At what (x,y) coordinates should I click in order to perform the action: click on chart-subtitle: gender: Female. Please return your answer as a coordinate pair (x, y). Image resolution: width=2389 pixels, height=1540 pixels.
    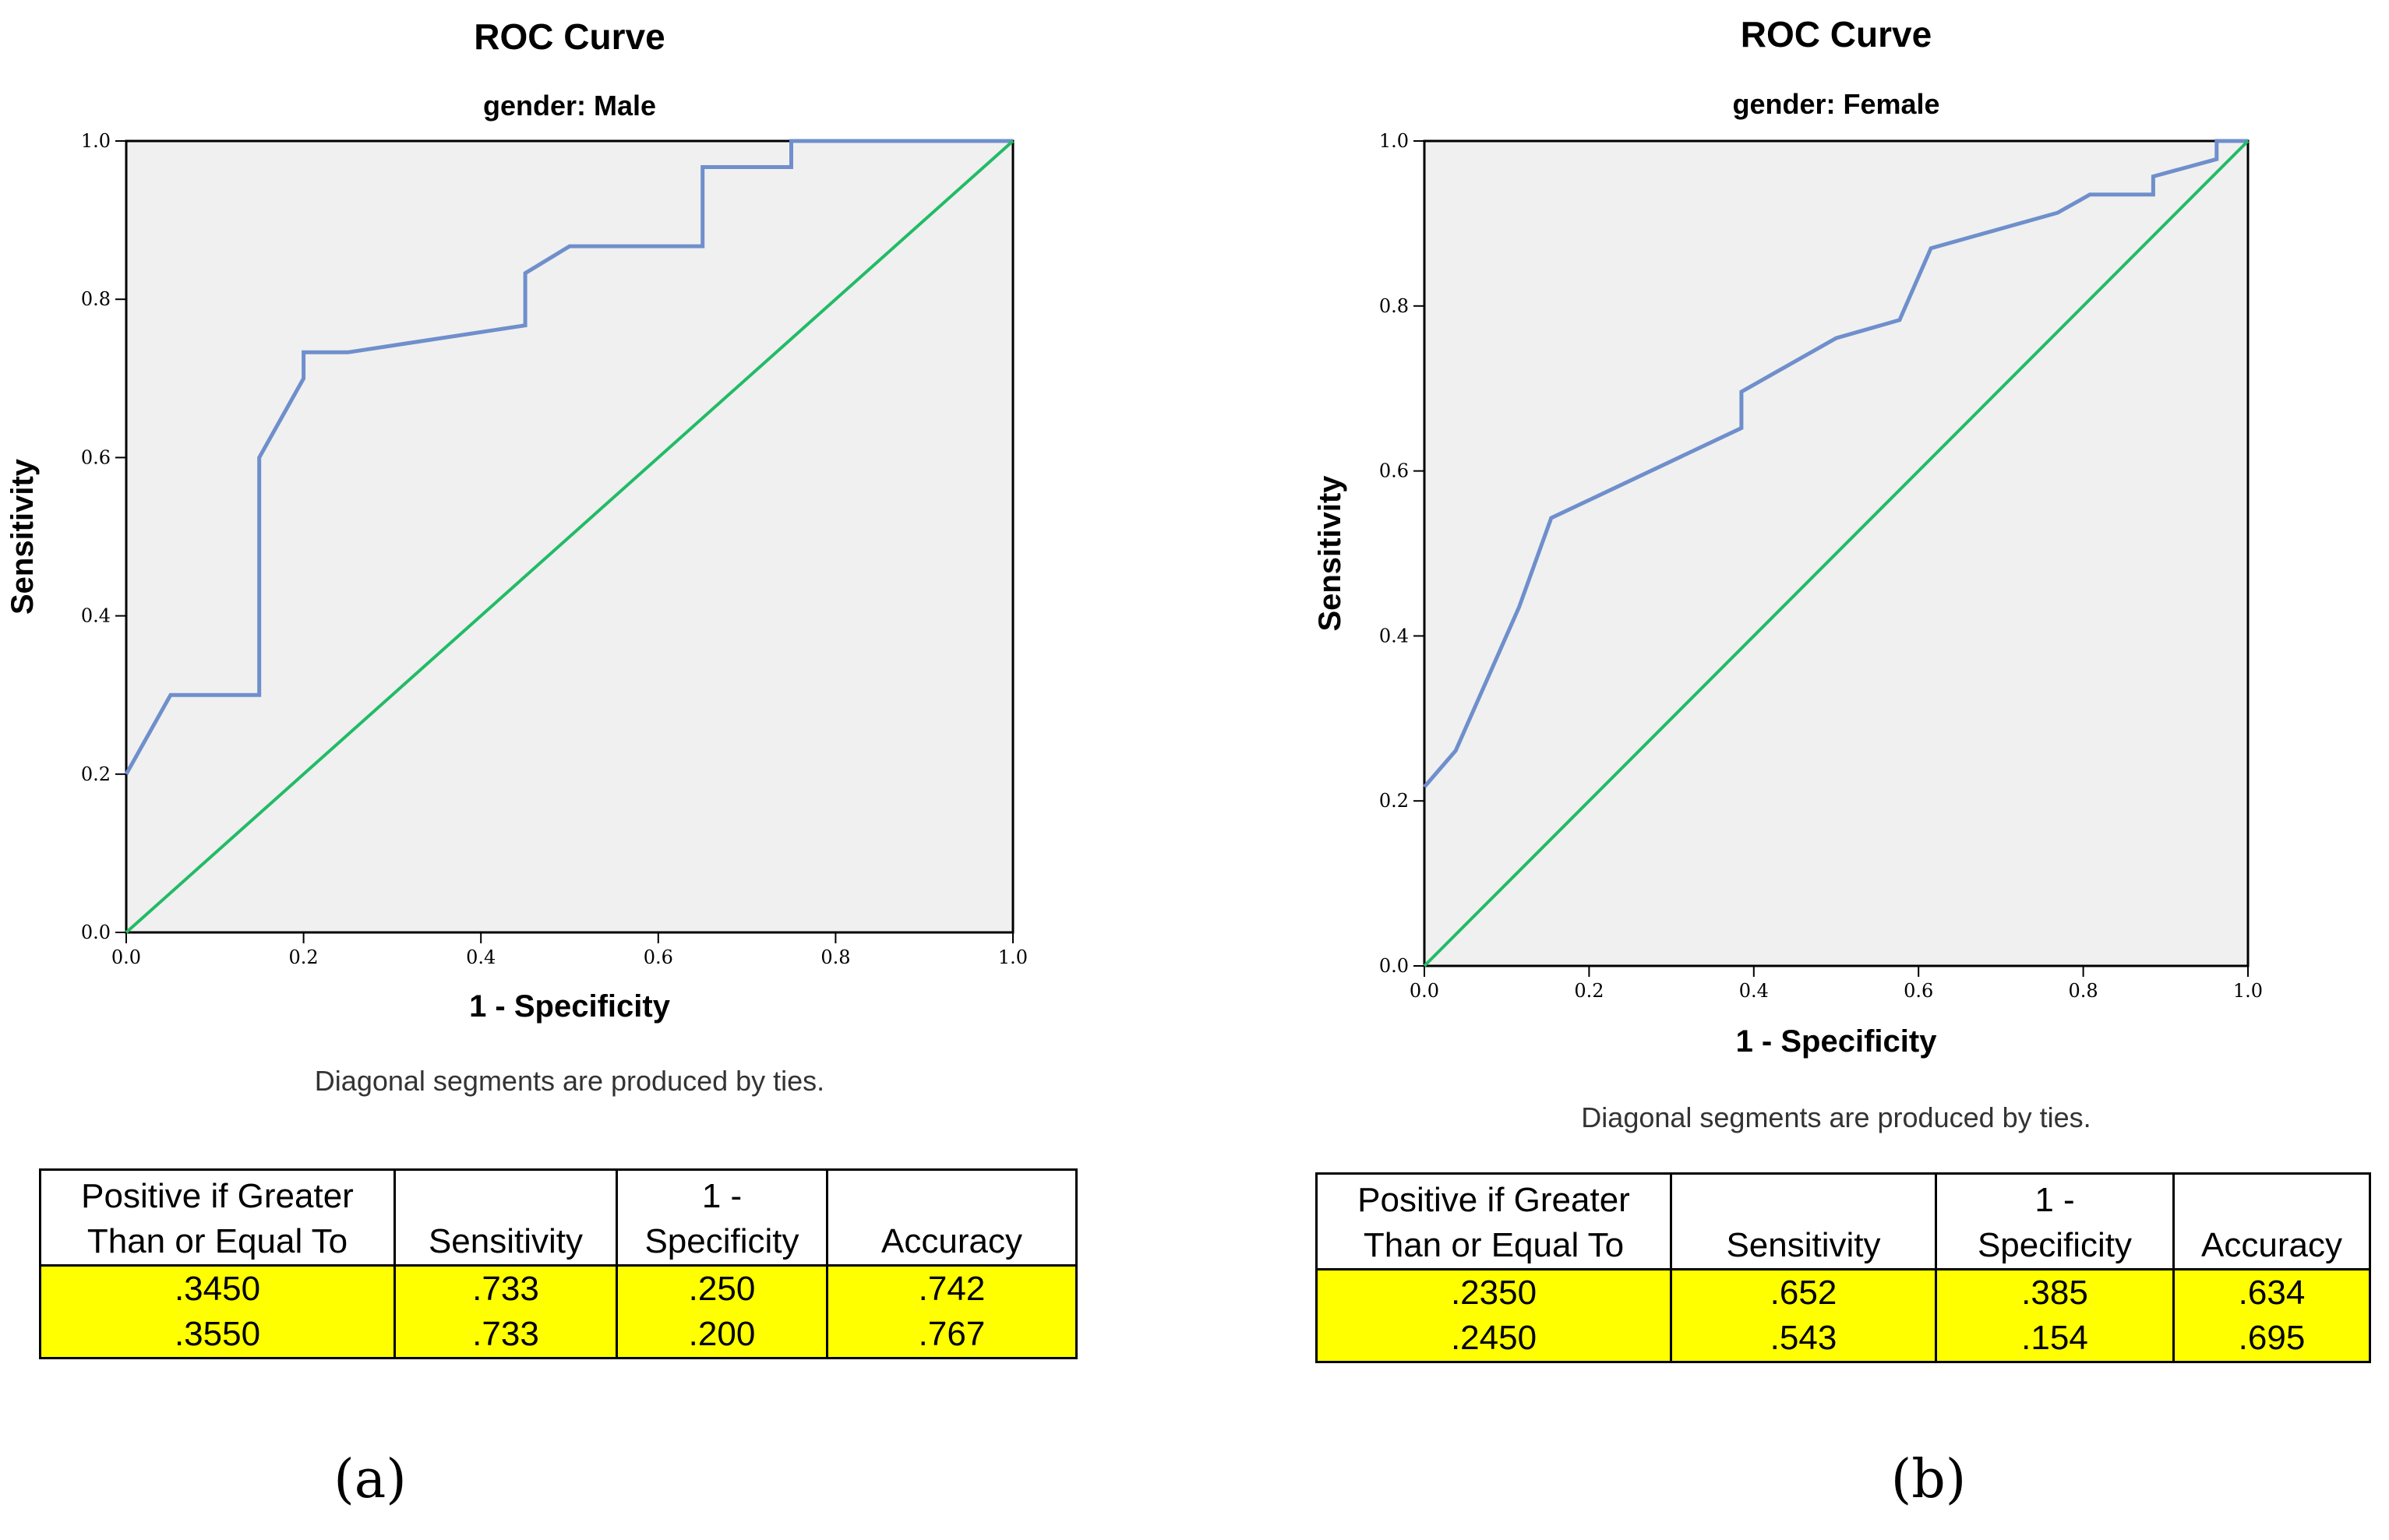
    Looking at the image, I should click on (1835, 104).